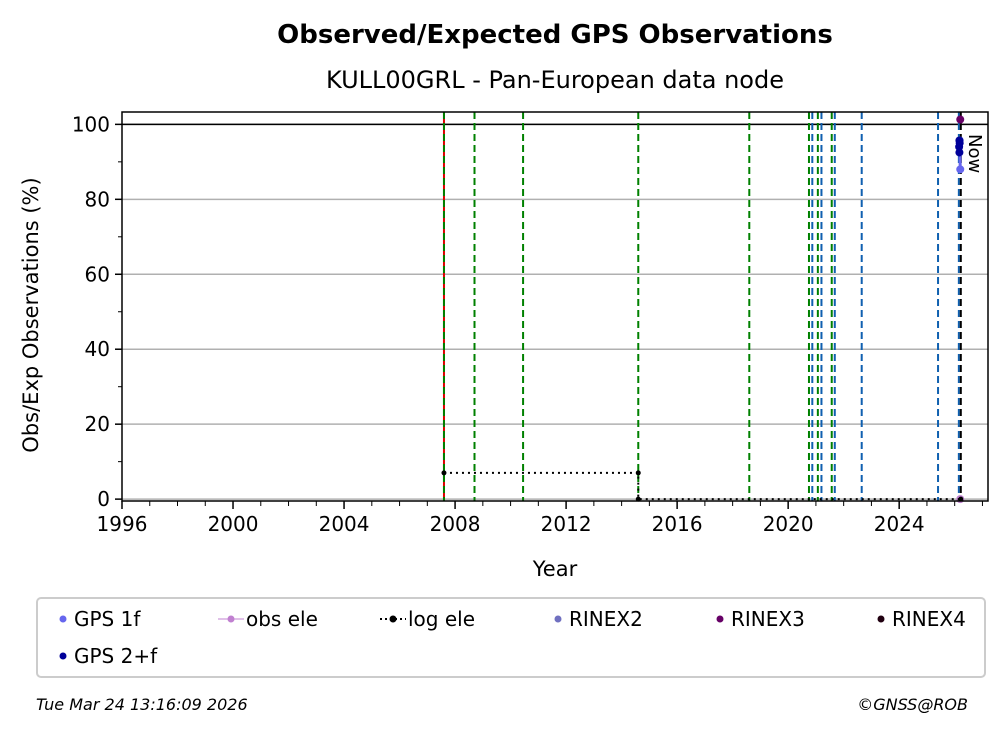 The width and height of the screenshot is (1008, 734). I want to click on footer-credit: ©GNSS@ROB, so click(912, 704).